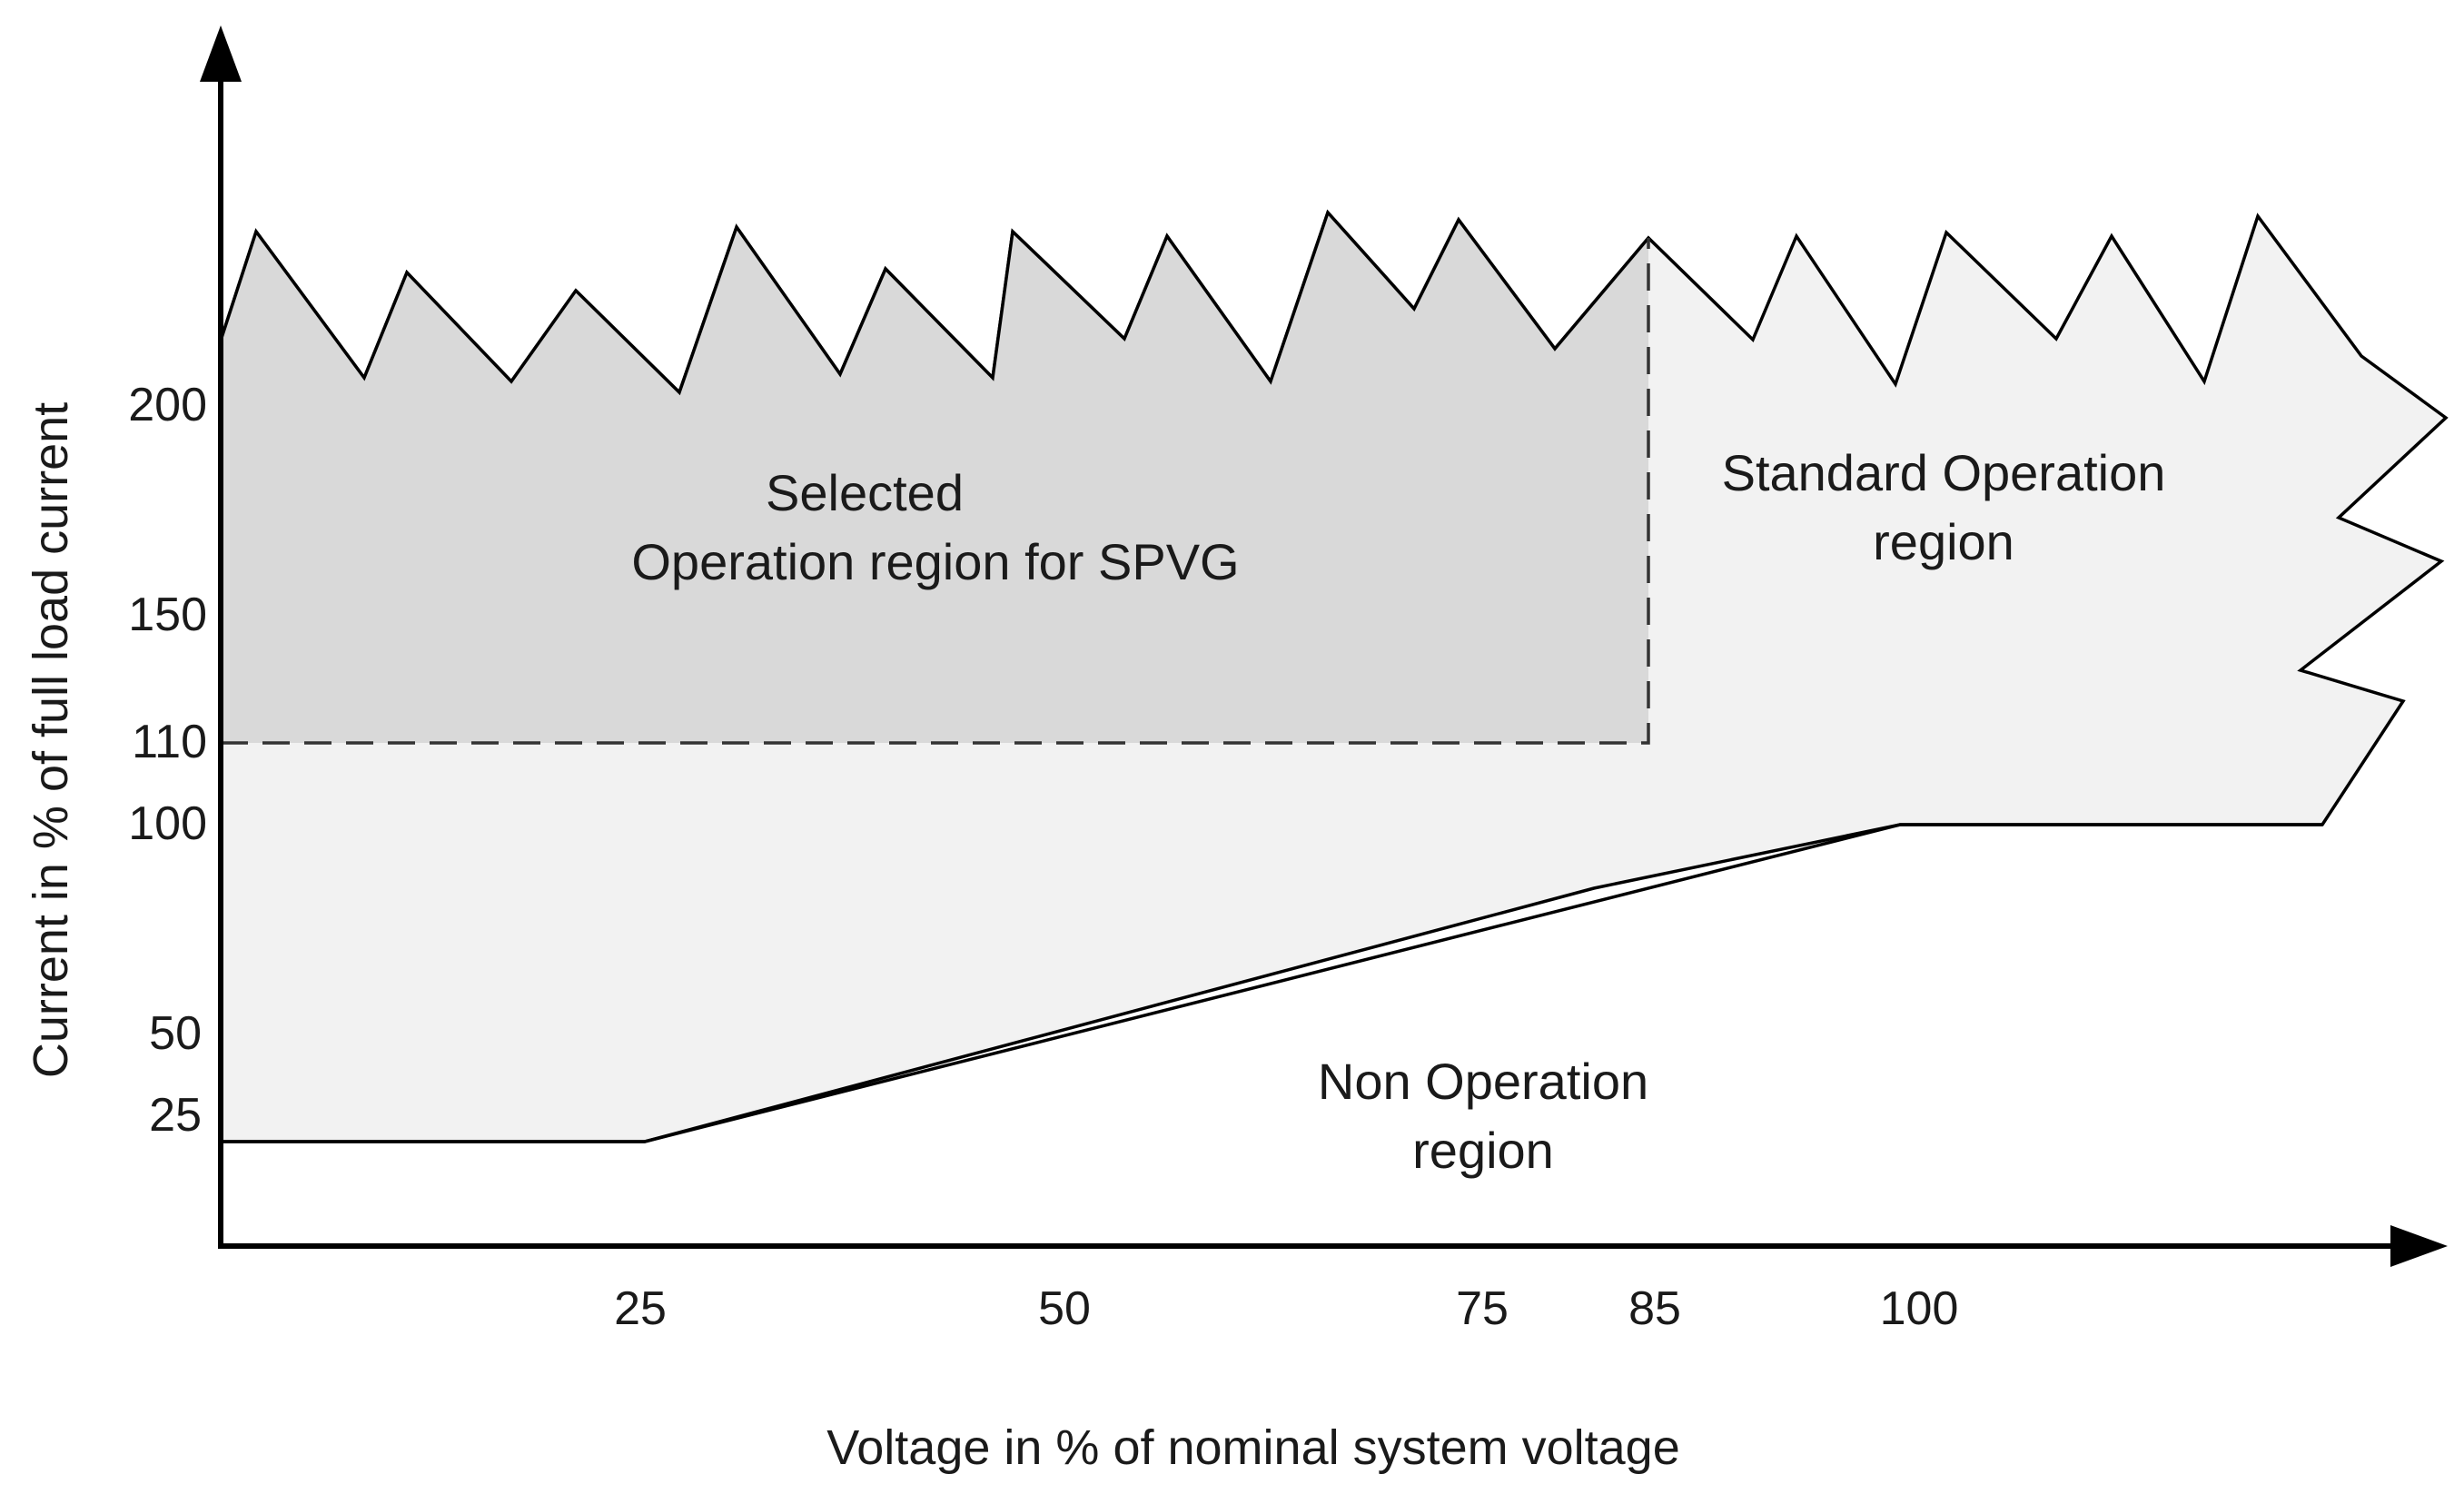  I want to click on x-axis-arrowhead, so click(2419, 1246).